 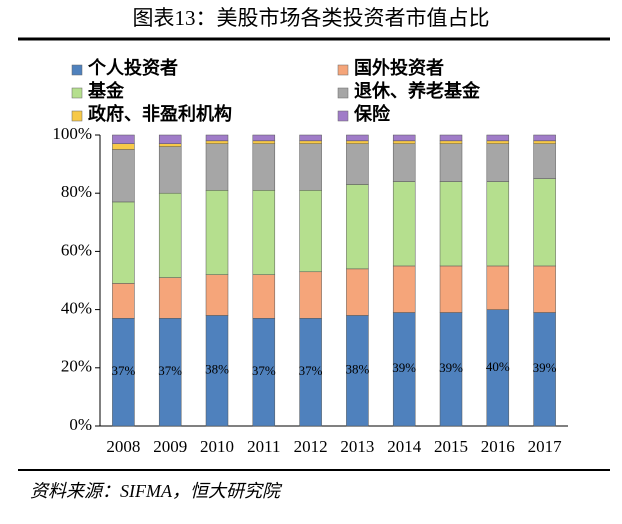 I want to click on y-tick-label: 20%, so click(x=76, y=366).